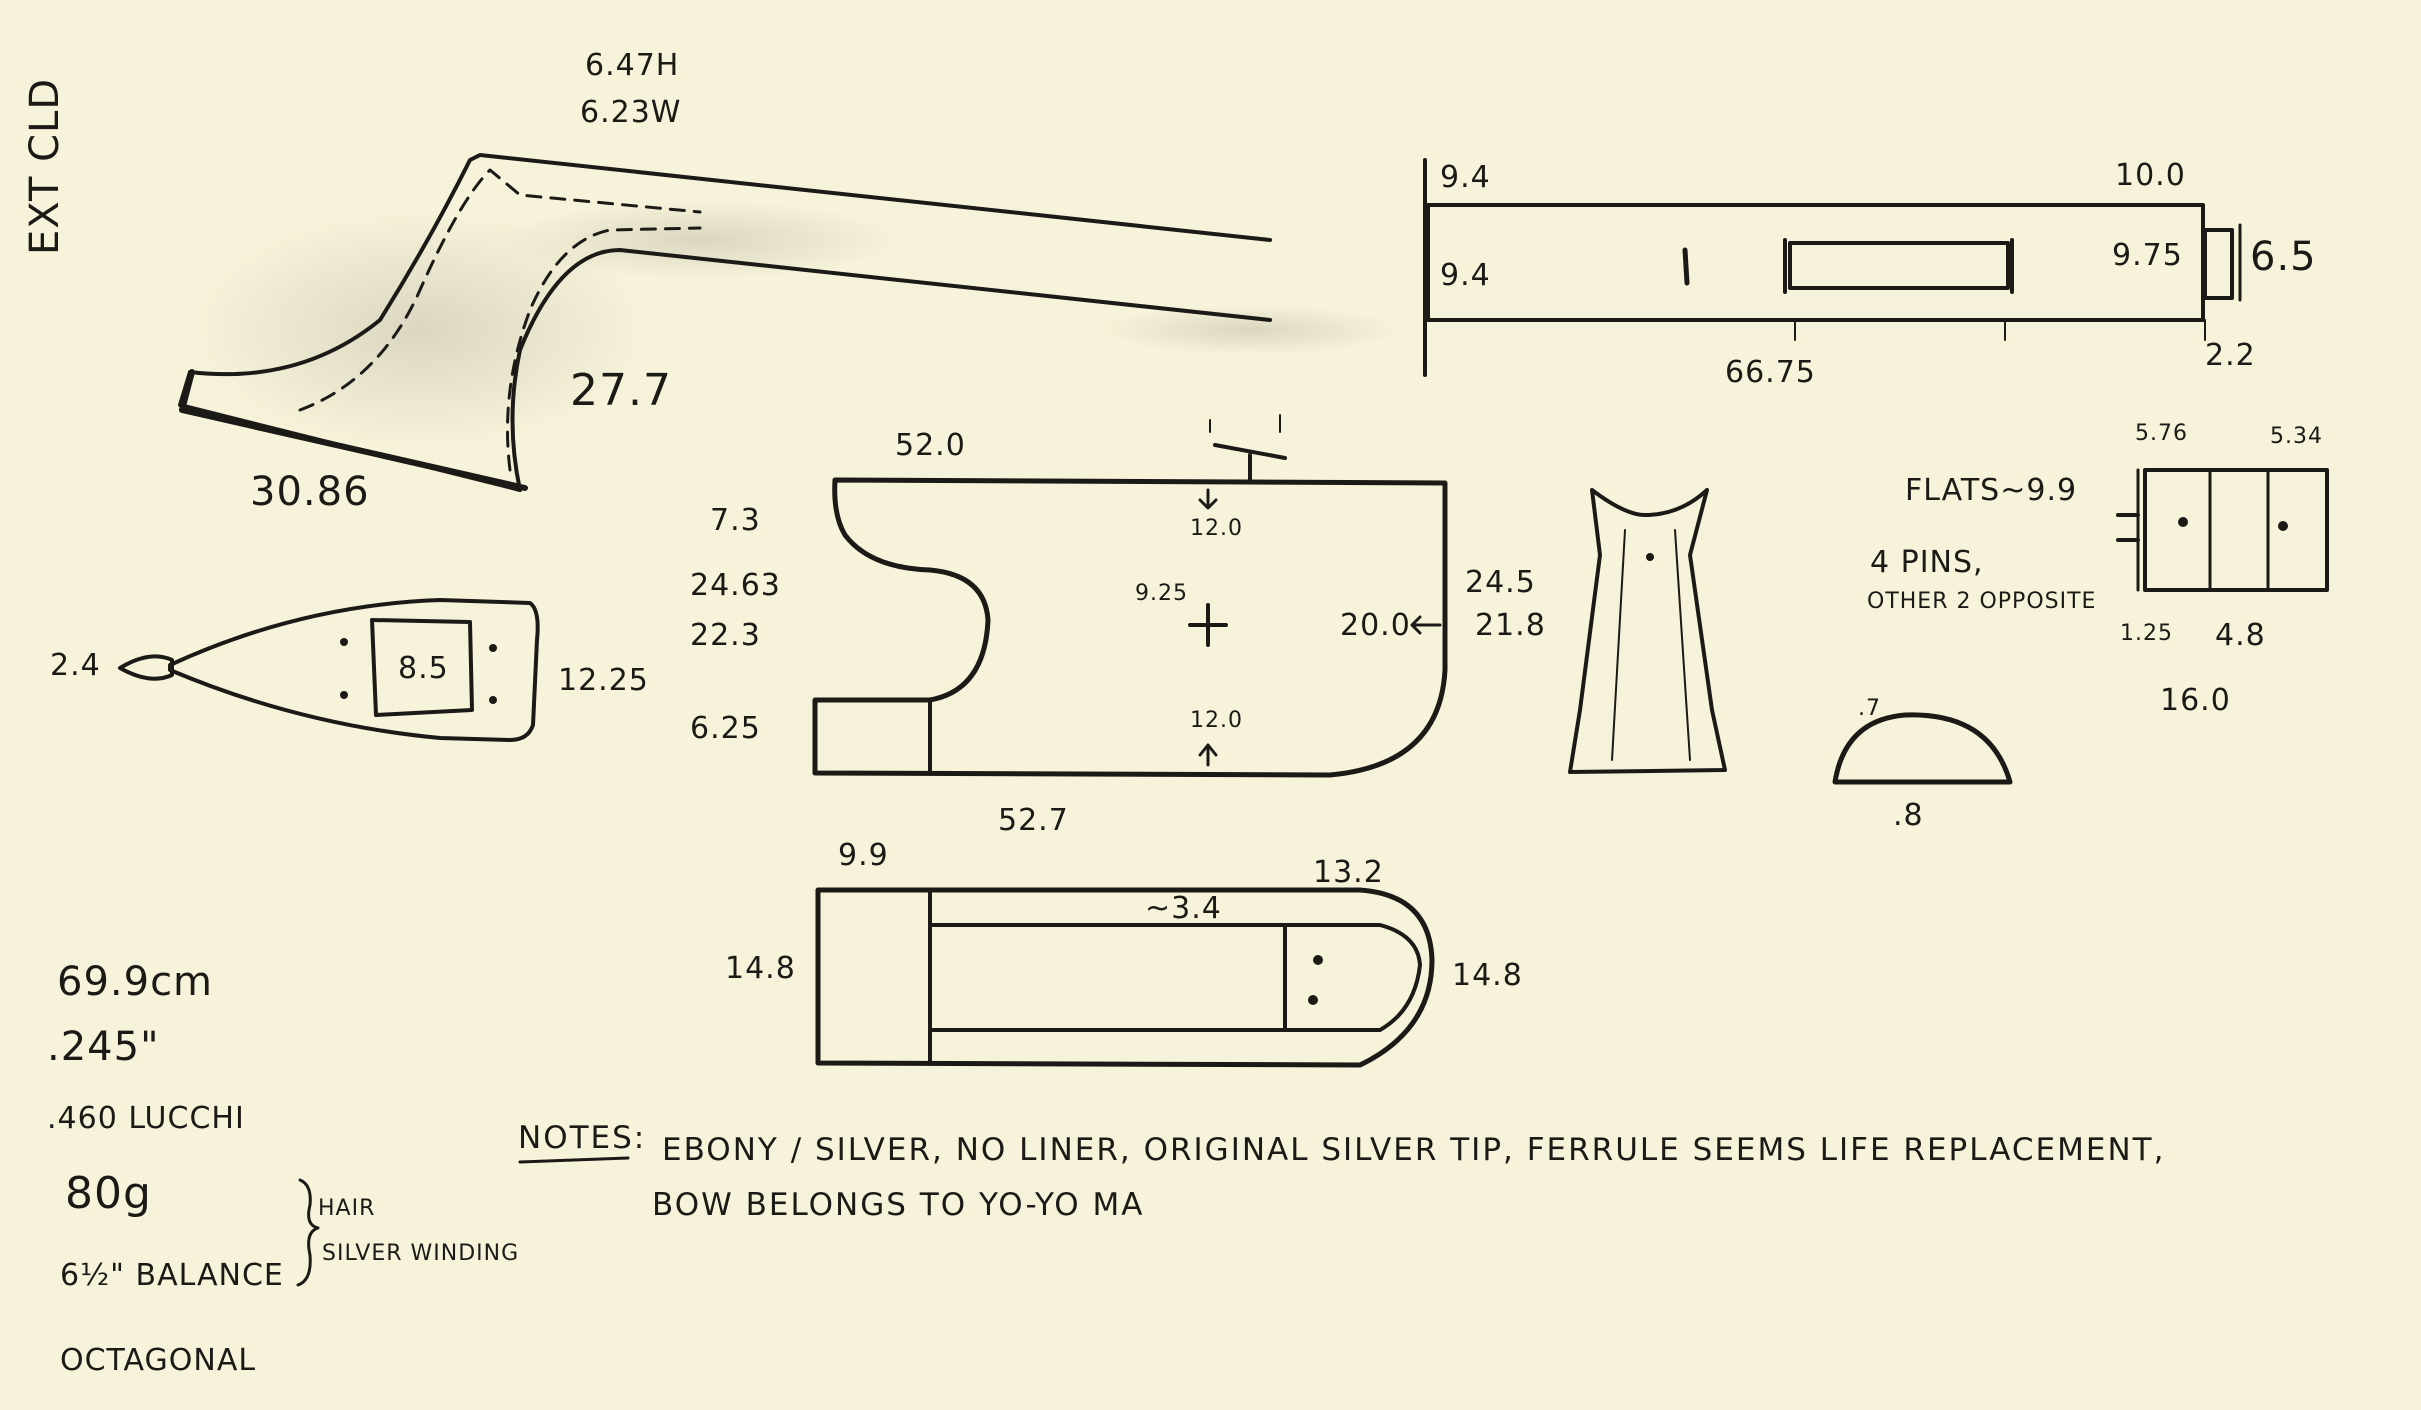 This screenshot has width=2421, height=1410. Describe the element at coordinates (1991, 490) in the screenshot. I see `flats-label: FLATS~9.9` at that location.